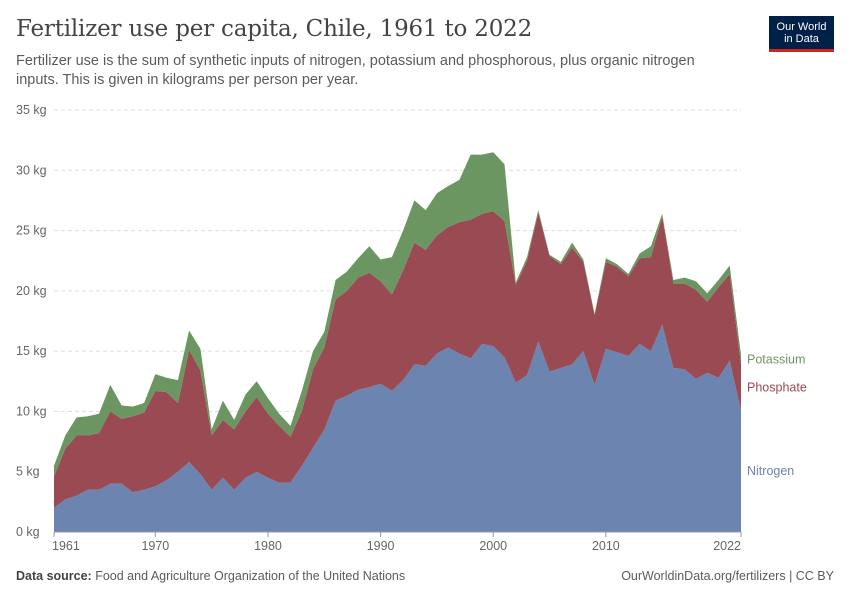 The height and width of the screenshot is (600, 850). What do you see at coordinates (770, 471) in the screenshot?
I see `legend-label-nitrogen: Nitrogen` at bounding box center [770, 471].